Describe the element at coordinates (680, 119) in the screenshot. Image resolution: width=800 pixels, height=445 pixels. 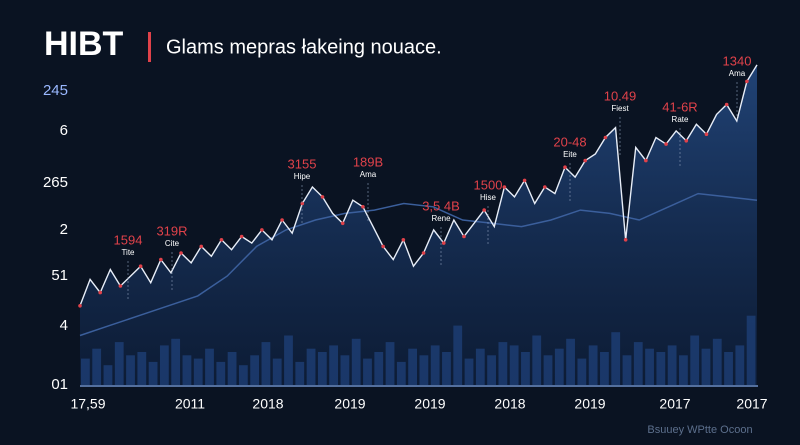
I see `annotation-subtitle: Rate` at that location.